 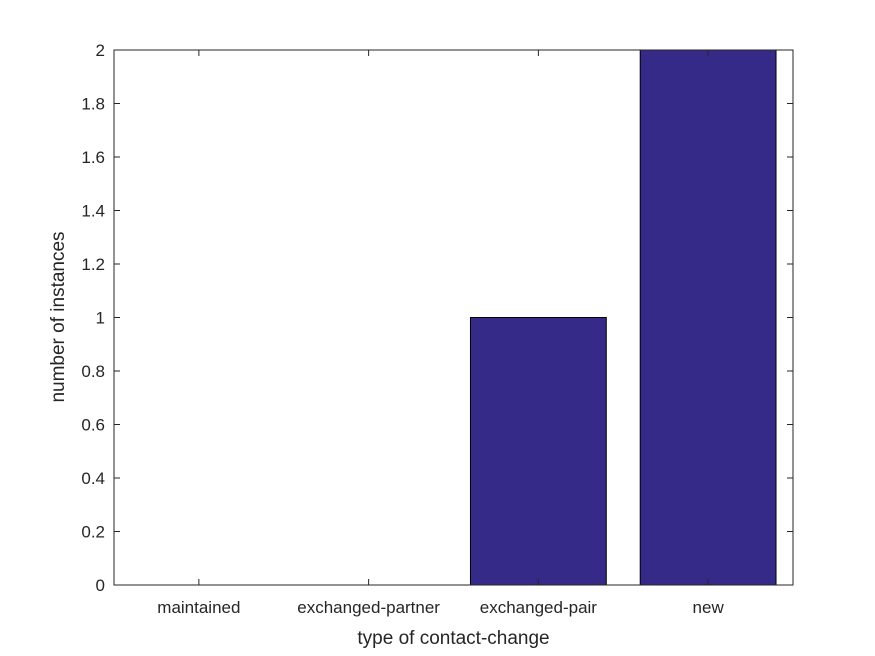 What do you see at coordinates (93, 425) in the screenshot?
I see `y-tick-label: 0.6` at bounding box center [93, 425].